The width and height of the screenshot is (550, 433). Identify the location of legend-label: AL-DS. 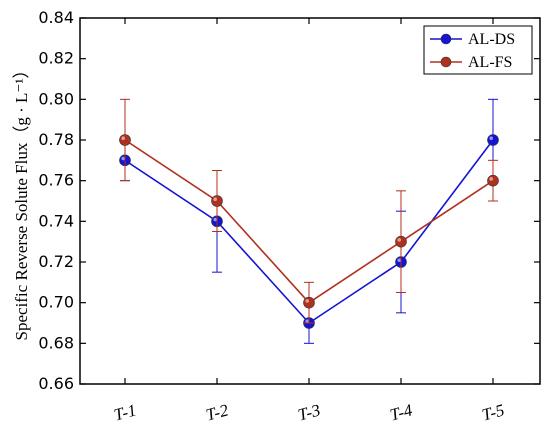
(491, 39).